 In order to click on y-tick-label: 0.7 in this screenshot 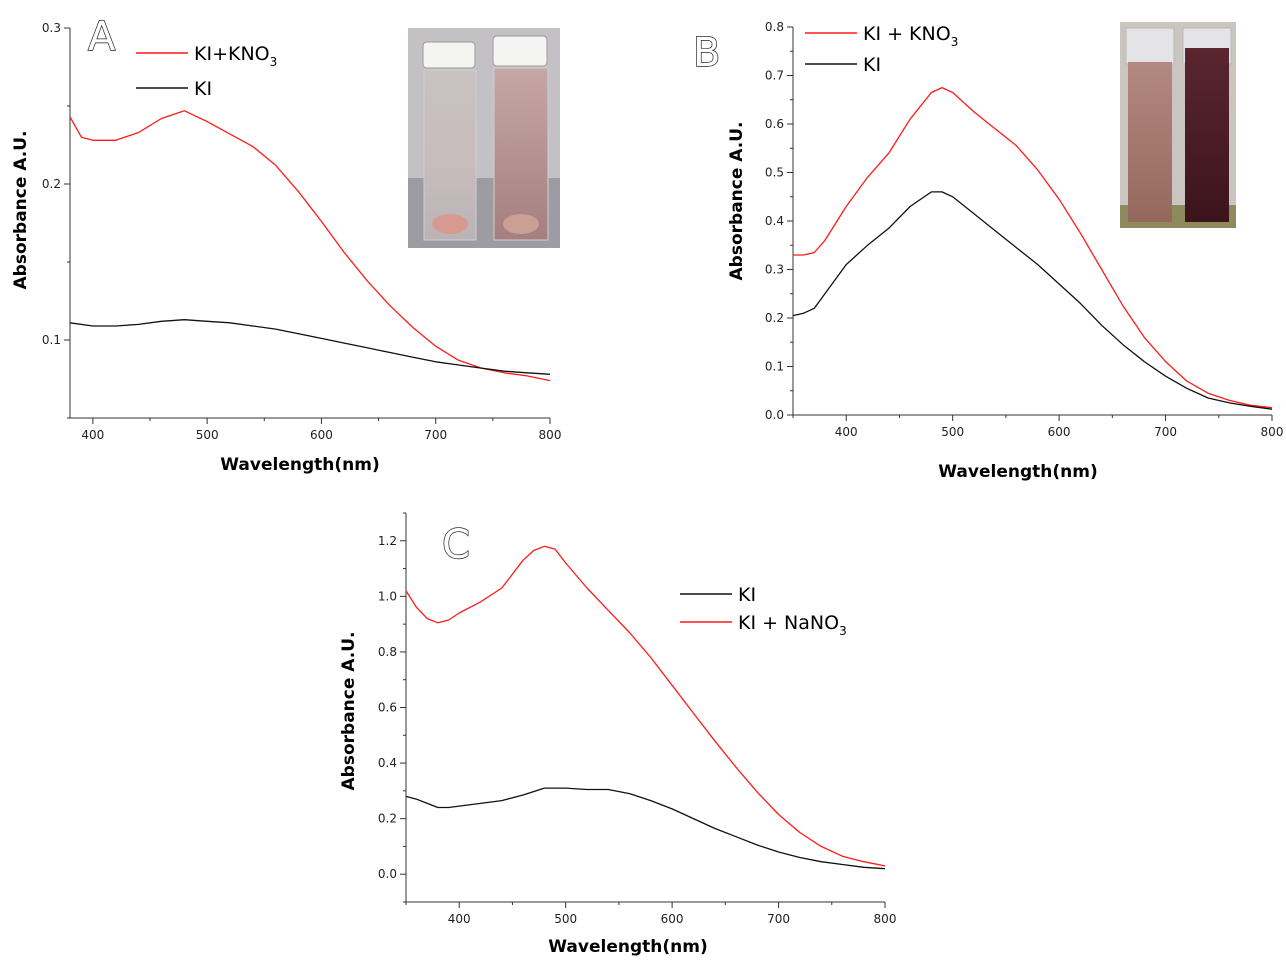, I will do `click(774, 76)`.